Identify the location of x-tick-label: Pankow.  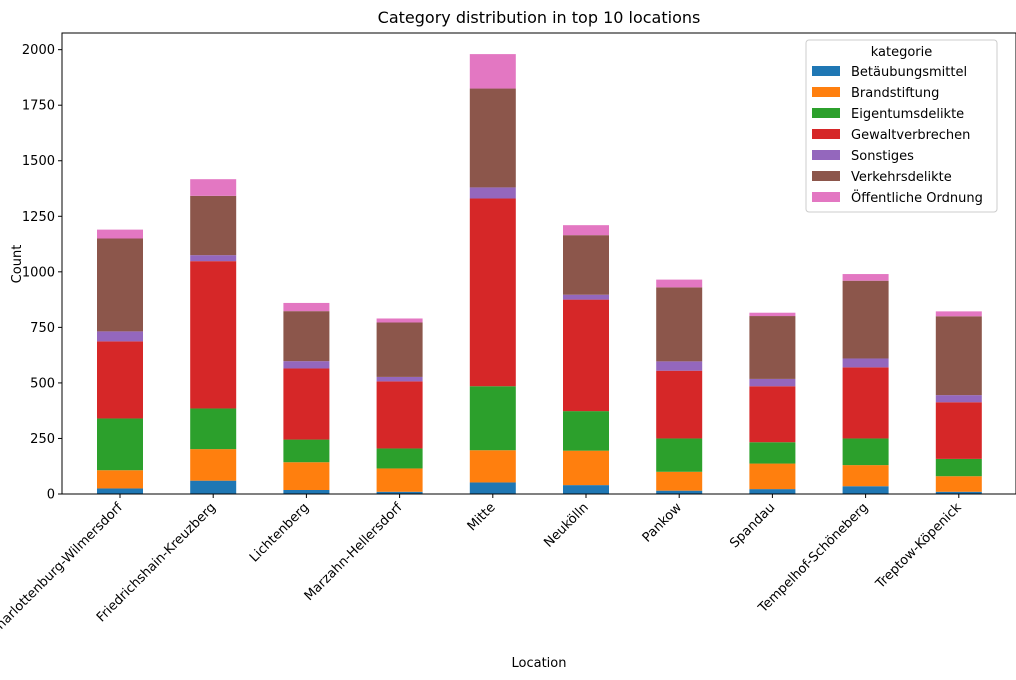
(663, 523).